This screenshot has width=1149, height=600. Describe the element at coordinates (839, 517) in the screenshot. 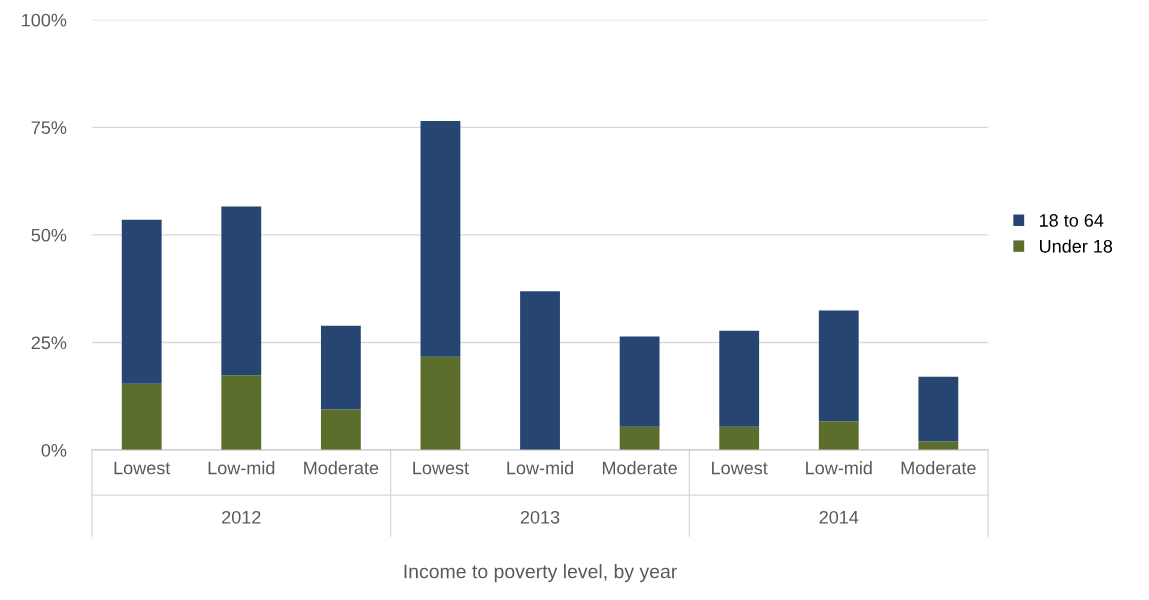

I see `text: 2014` at that location.